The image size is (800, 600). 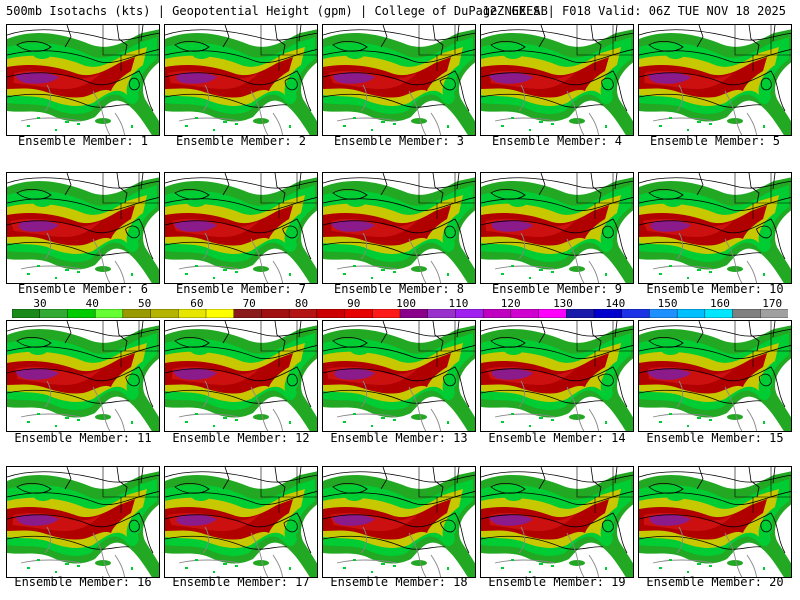 What do you see at coordinates (563, 303) in the screenshot?
I see `colorbar-tick-label: 130` at bounding box center [563, 303].